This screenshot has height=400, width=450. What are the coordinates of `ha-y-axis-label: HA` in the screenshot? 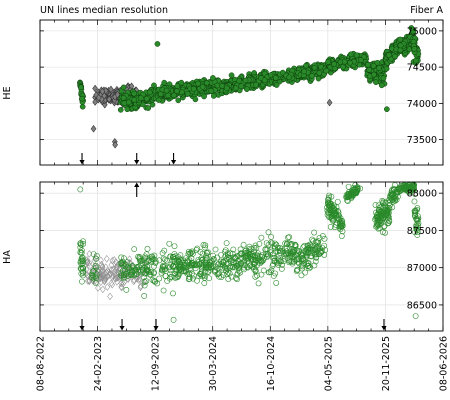 It's located at (7, 257).